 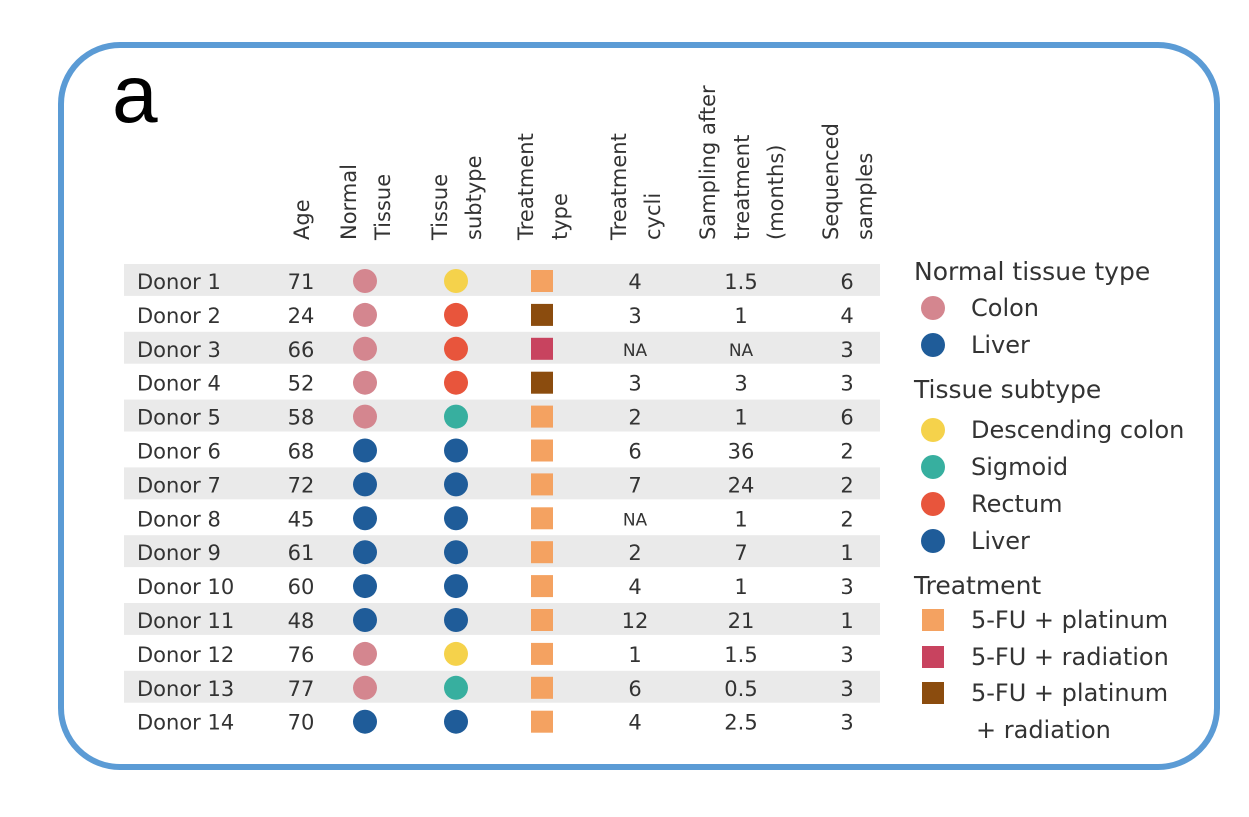 I want to click on donor-label: Donor 13, so click(x=185, y=689).